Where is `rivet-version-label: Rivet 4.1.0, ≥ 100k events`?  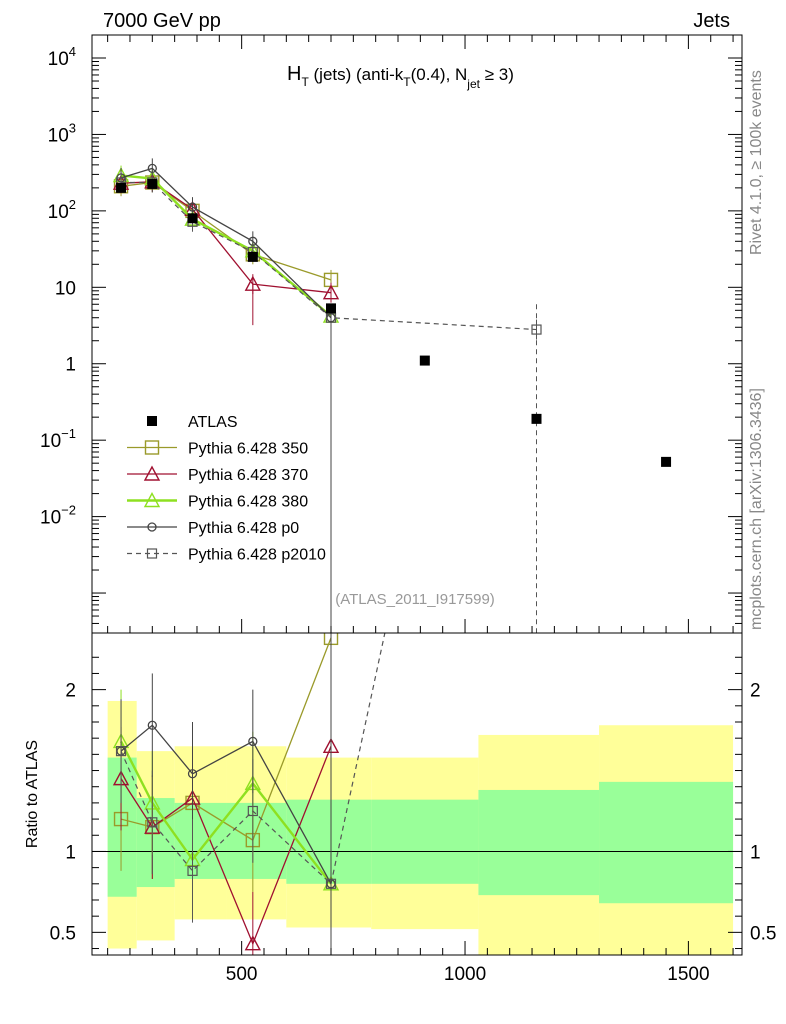 rivet-version-label: Rivet 4.1.0, ≥ 100k events is located at coordinates (756, 162).